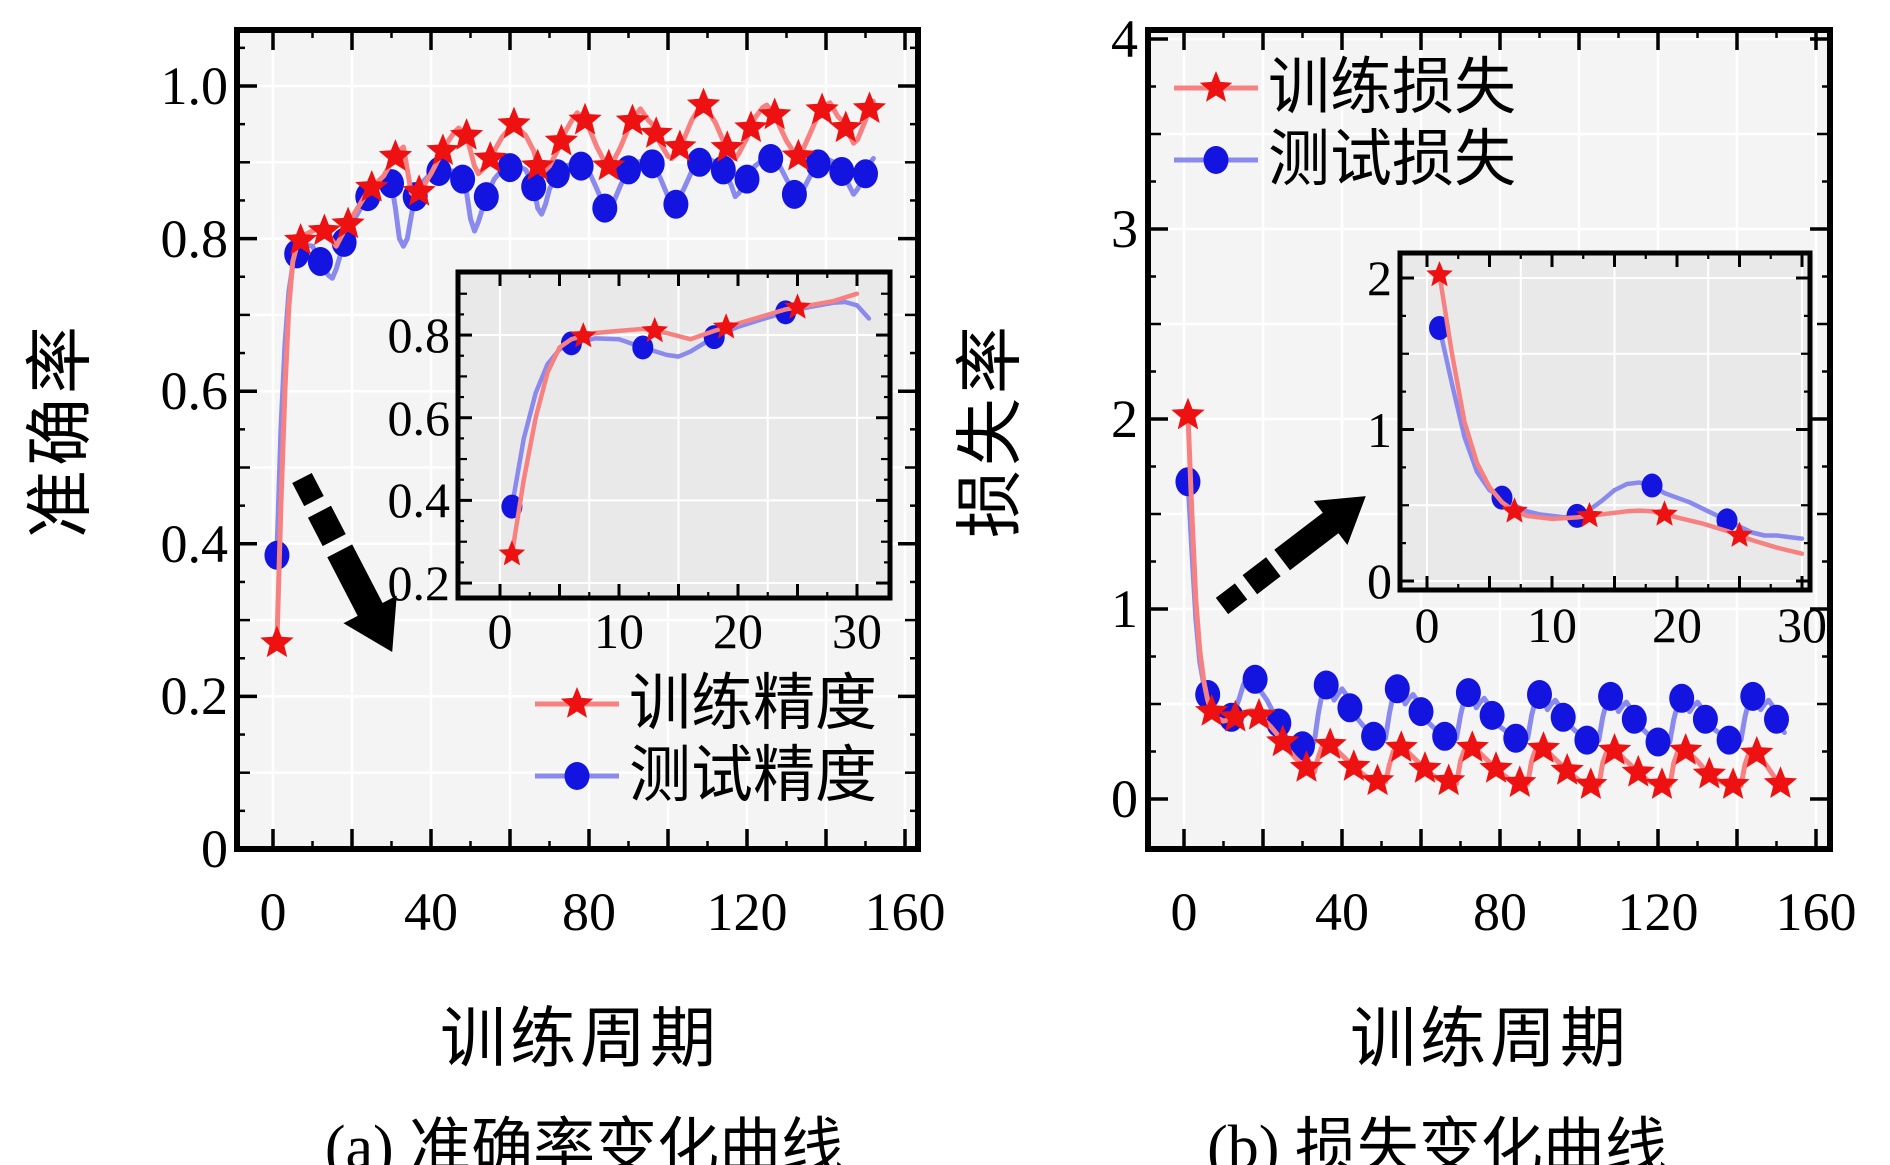  I want to click on legend-item-test-loss: 测试损失, so click(1344, 160).